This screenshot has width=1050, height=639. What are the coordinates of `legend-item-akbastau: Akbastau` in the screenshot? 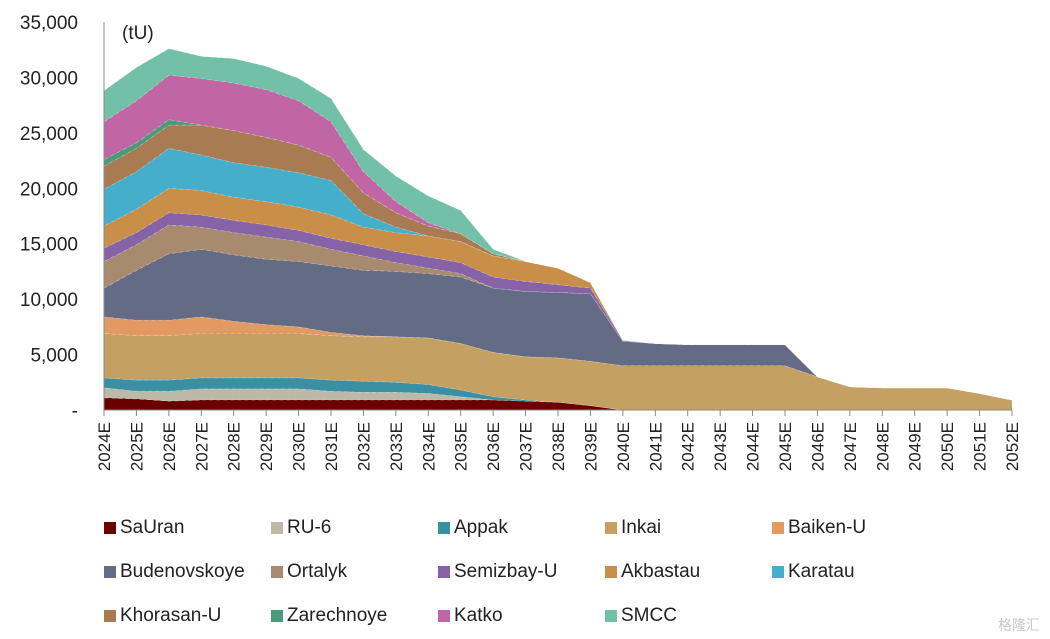 It's located at (688, 572).